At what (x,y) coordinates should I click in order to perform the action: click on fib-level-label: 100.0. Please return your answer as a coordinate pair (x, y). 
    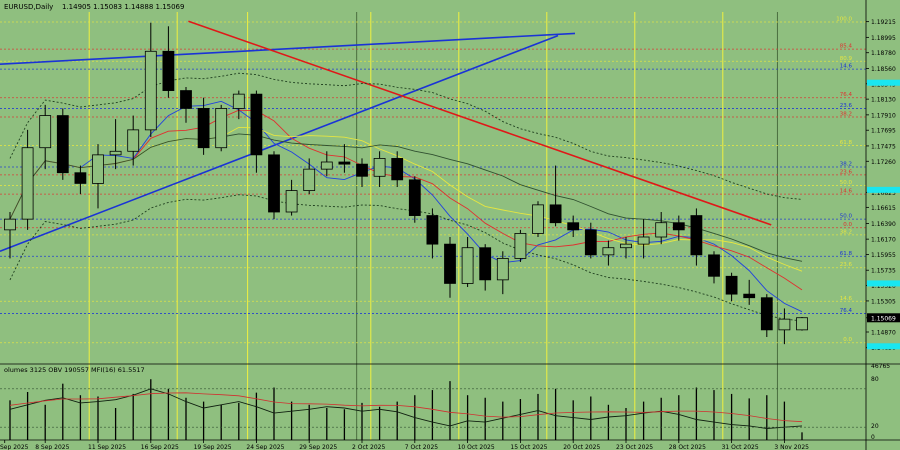
    Looking at the image, I should click on (844, 20).